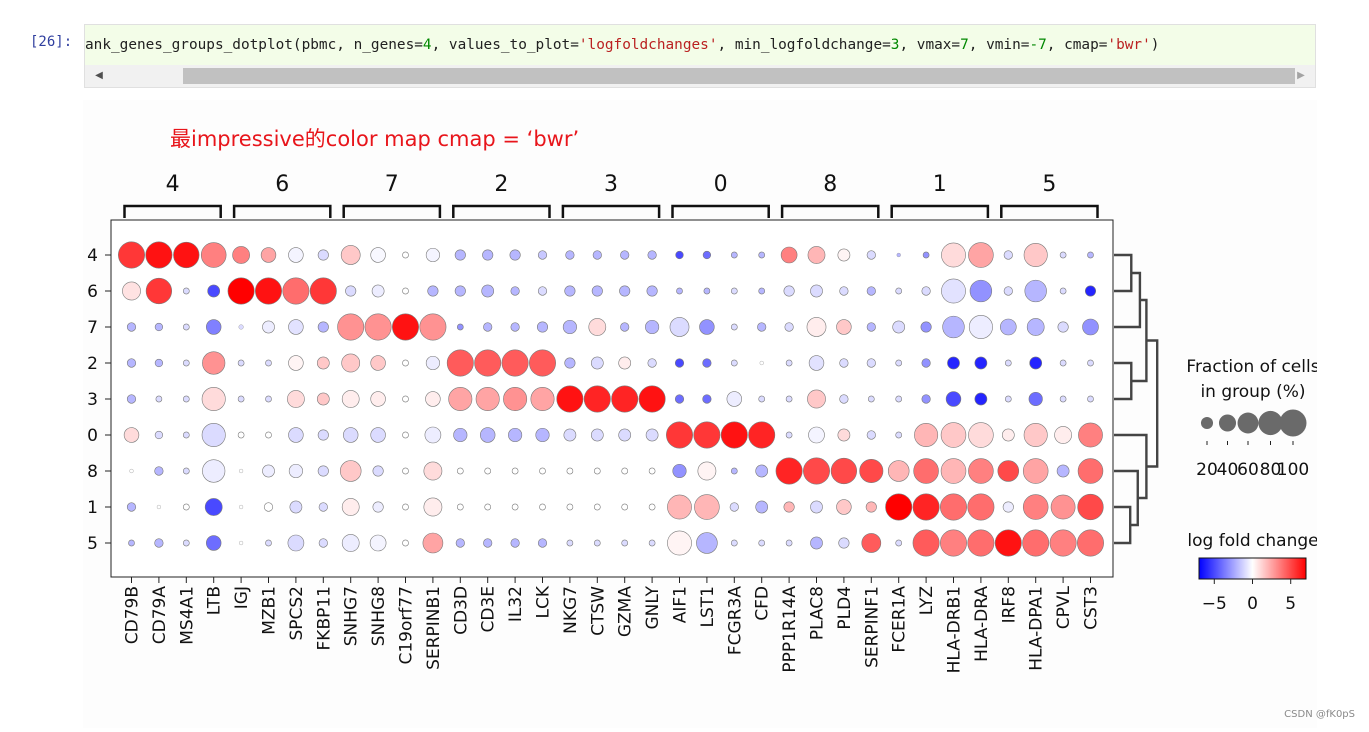 Image resolution: width=1369 pixels, height=732 pixels. Describe the element at coordinates (739, 76) in the screenshot. I see `scrollbar-thumb` at that location.